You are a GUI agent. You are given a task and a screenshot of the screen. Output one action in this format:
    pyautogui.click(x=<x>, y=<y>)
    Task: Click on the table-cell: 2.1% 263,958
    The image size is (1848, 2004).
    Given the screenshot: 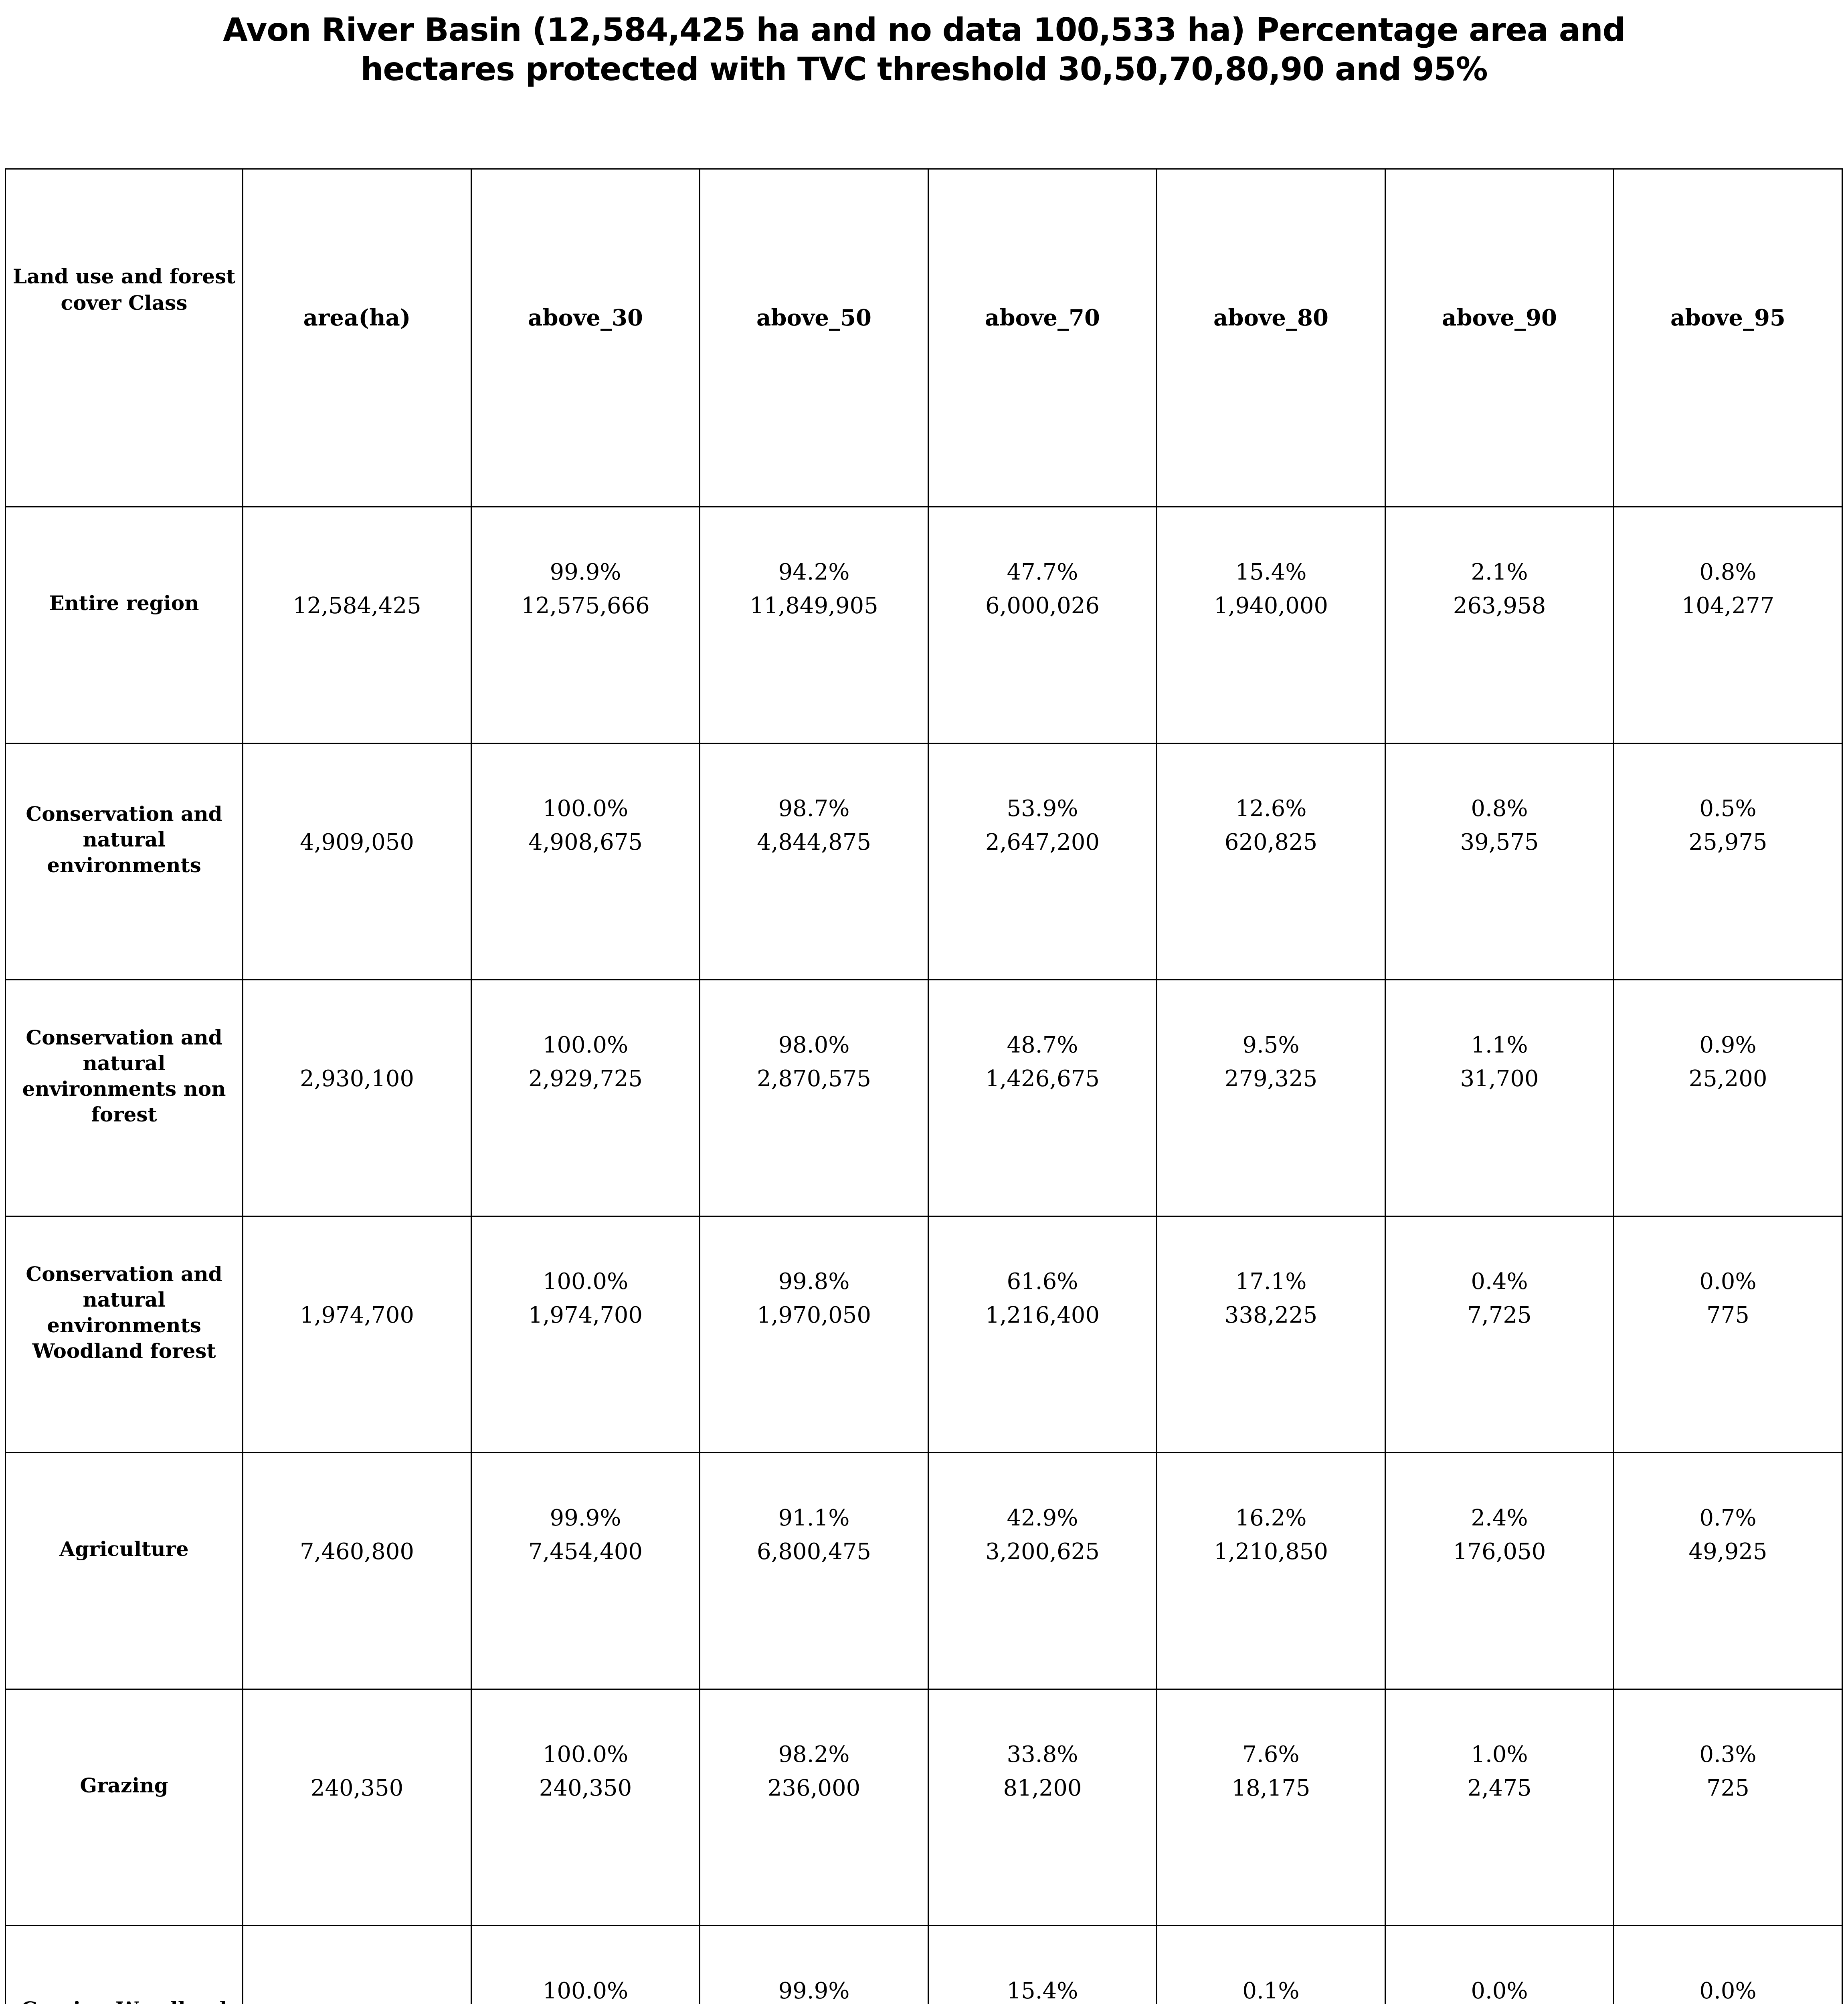 What is the action you would take?
    pyautogui.click(x=1499, y=625)
    